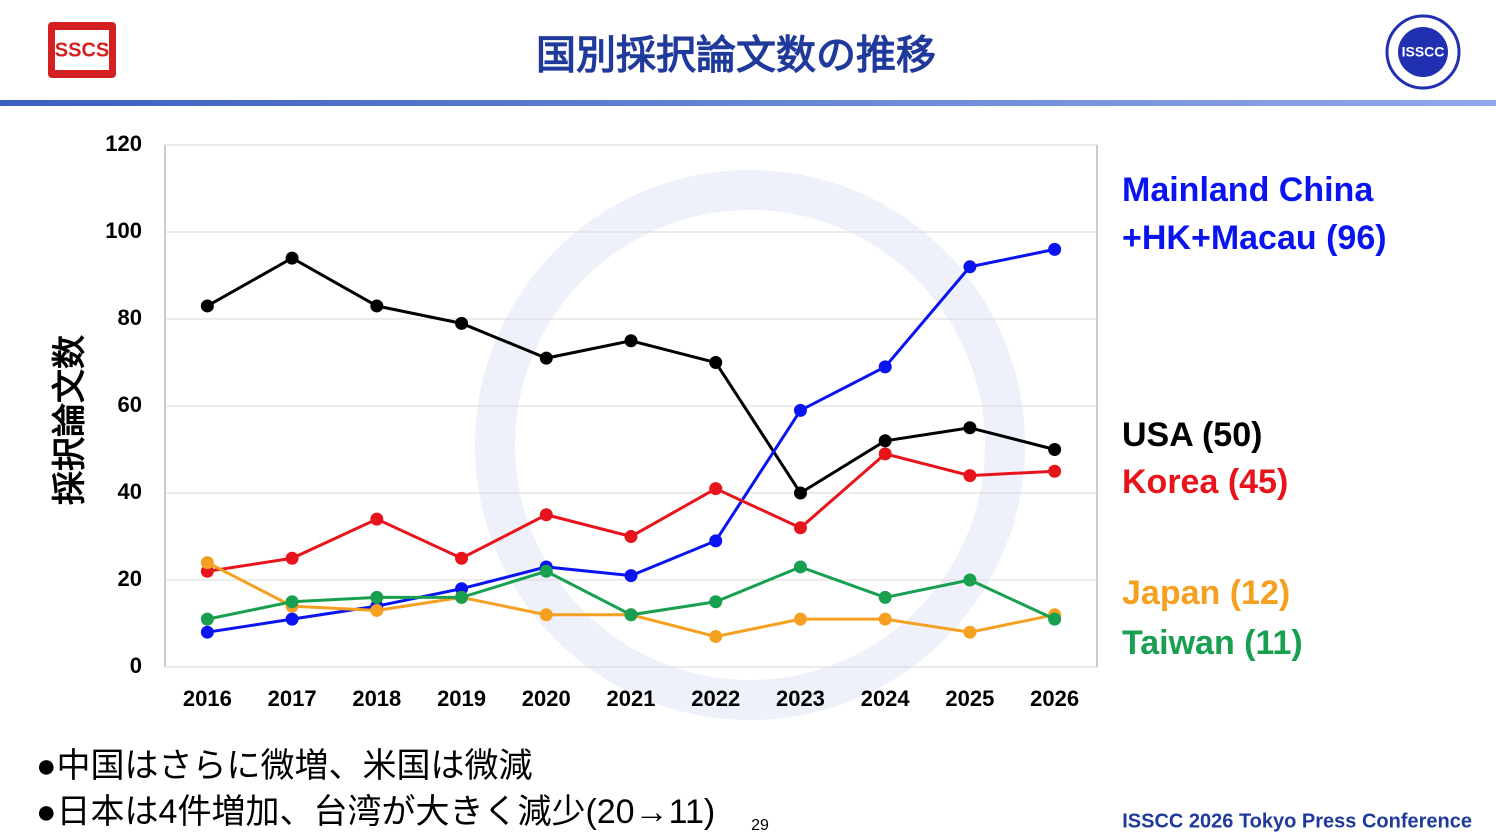 The width and height of the screenshot is (1496, 839). I want to click on legend-entry: Mainland China +HK+Macau (96), so click(1254, 214).